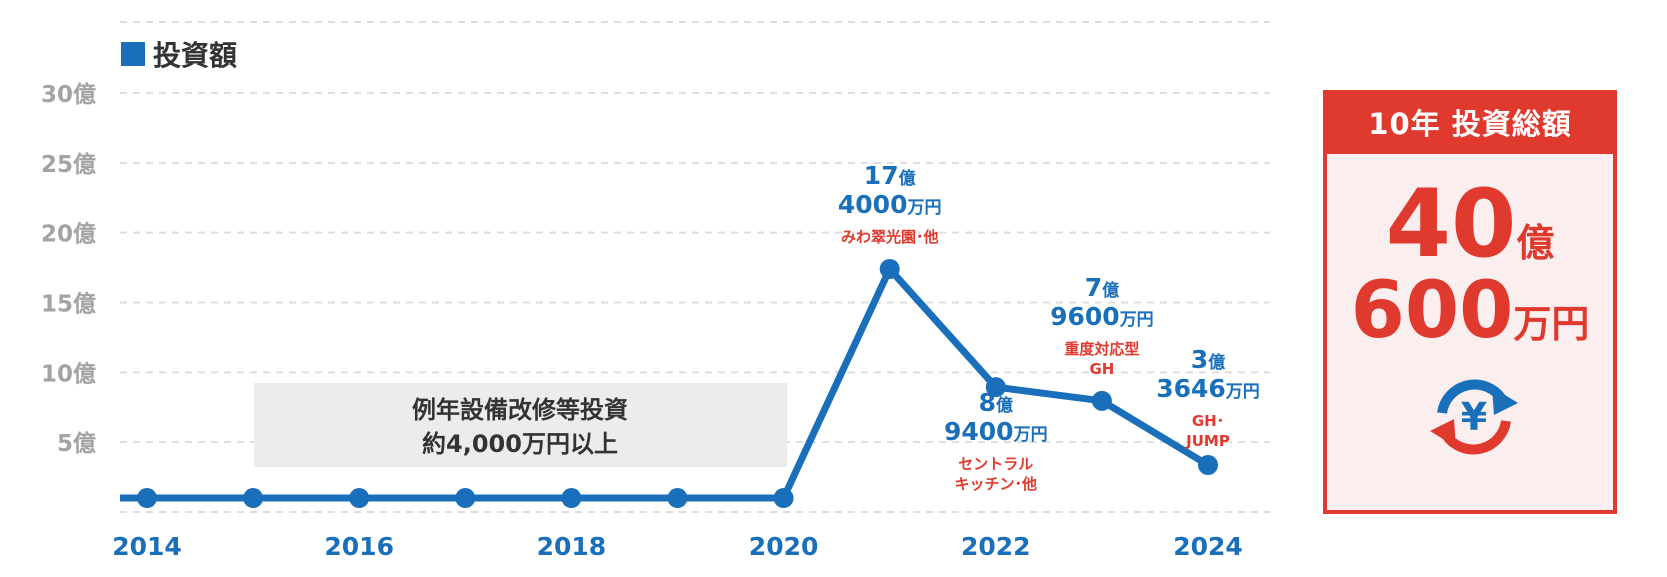 This screenshot has width=1667, height=577. What do you see at coordinates (572, 546) in the screenshot?
I see `x-tick-label: 2018` at bounding box center [572, 546].